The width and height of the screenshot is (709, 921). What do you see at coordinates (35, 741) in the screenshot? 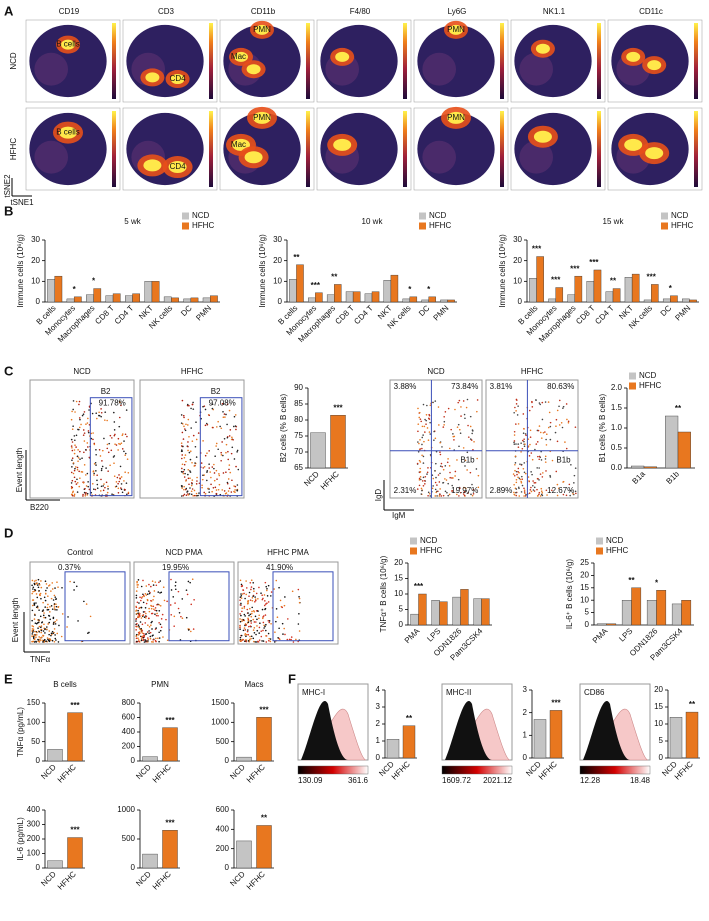
I see `y-tick-label: 50` at bounding box center [35, 741].